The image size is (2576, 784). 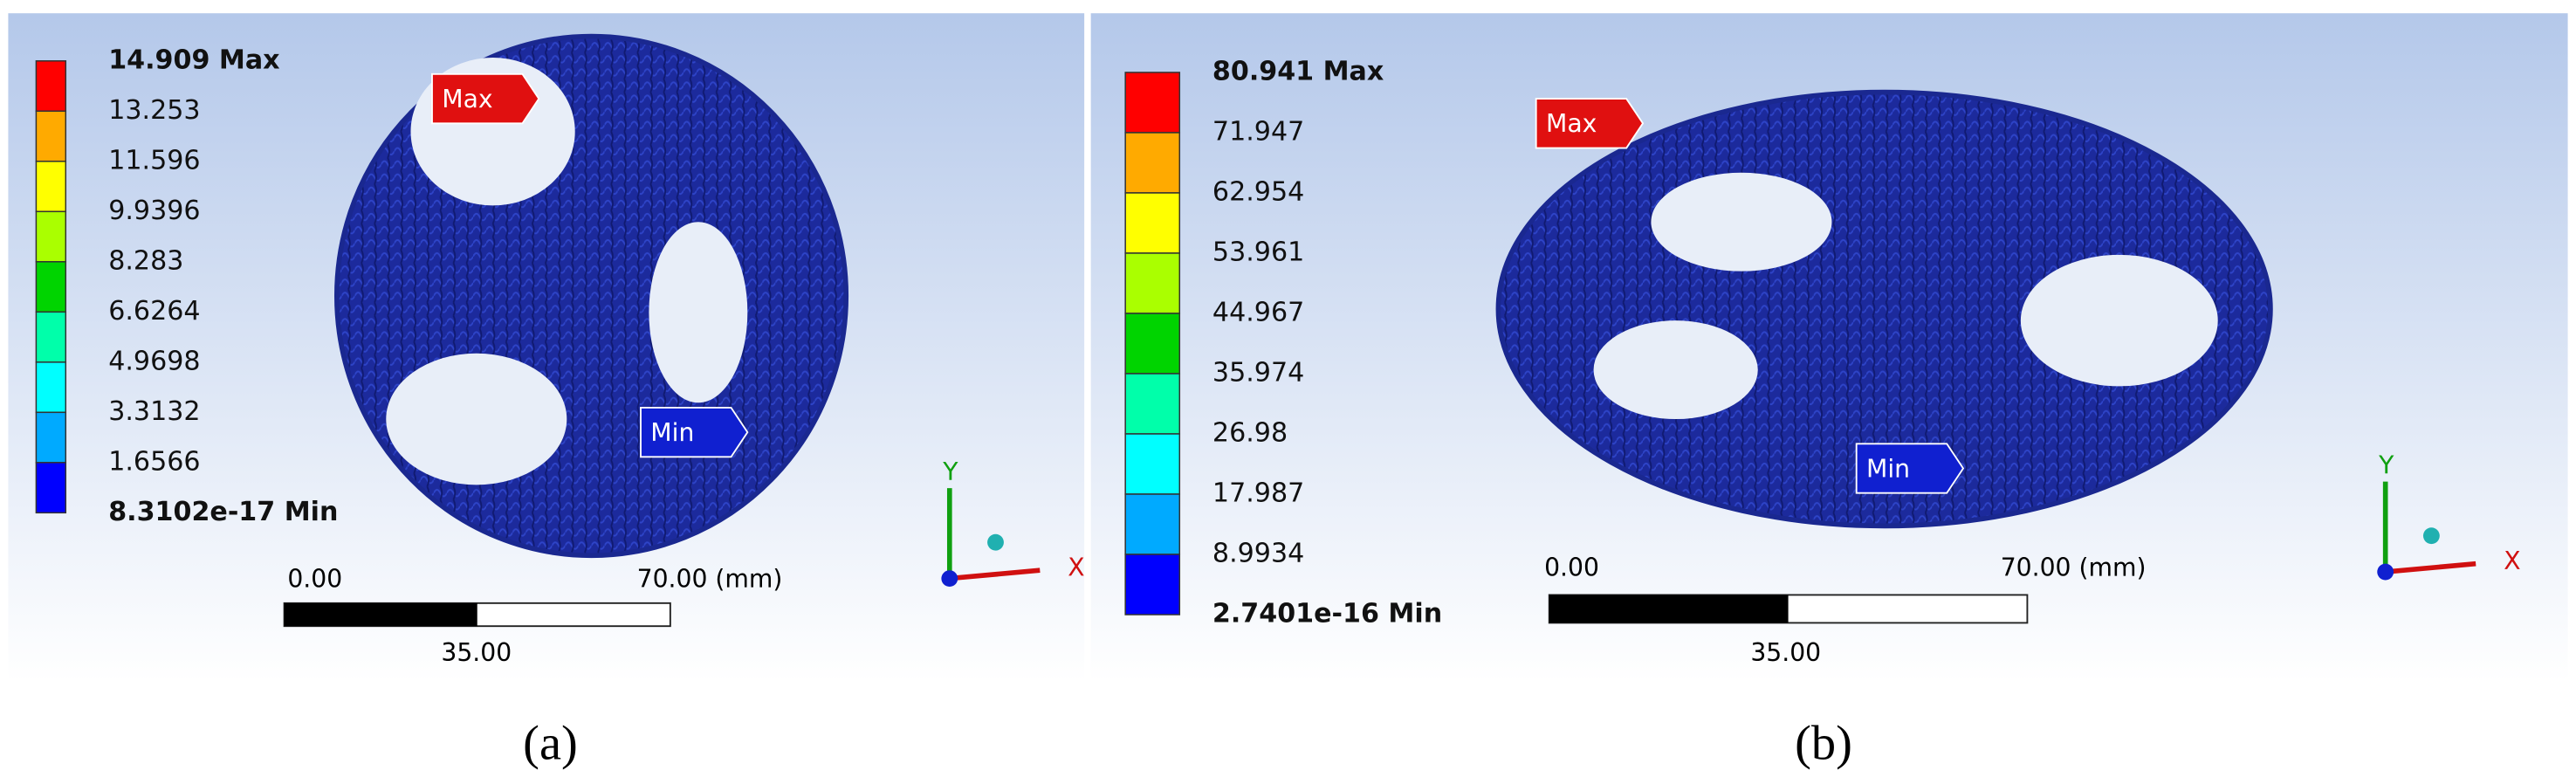 I want to click on legend-label: 3.3132, so click(x=154, y=412).